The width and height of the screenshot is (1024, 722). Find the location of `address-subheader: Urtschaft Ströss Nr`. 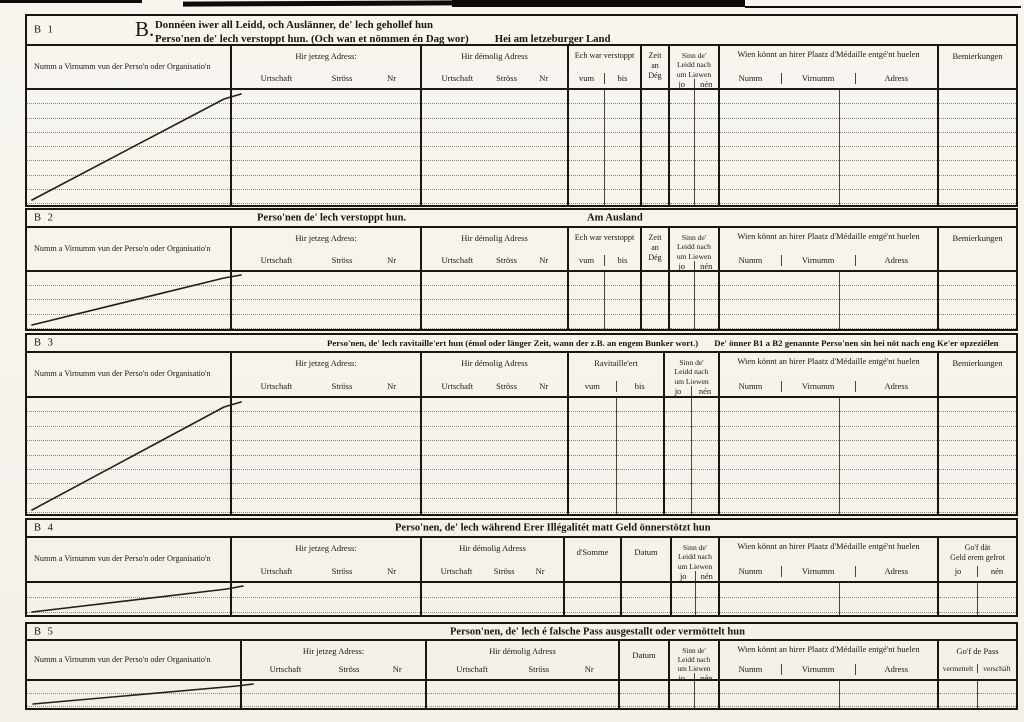

address-subheader: Urtschaft Ströss Nr is located at coordinates (494, 80).